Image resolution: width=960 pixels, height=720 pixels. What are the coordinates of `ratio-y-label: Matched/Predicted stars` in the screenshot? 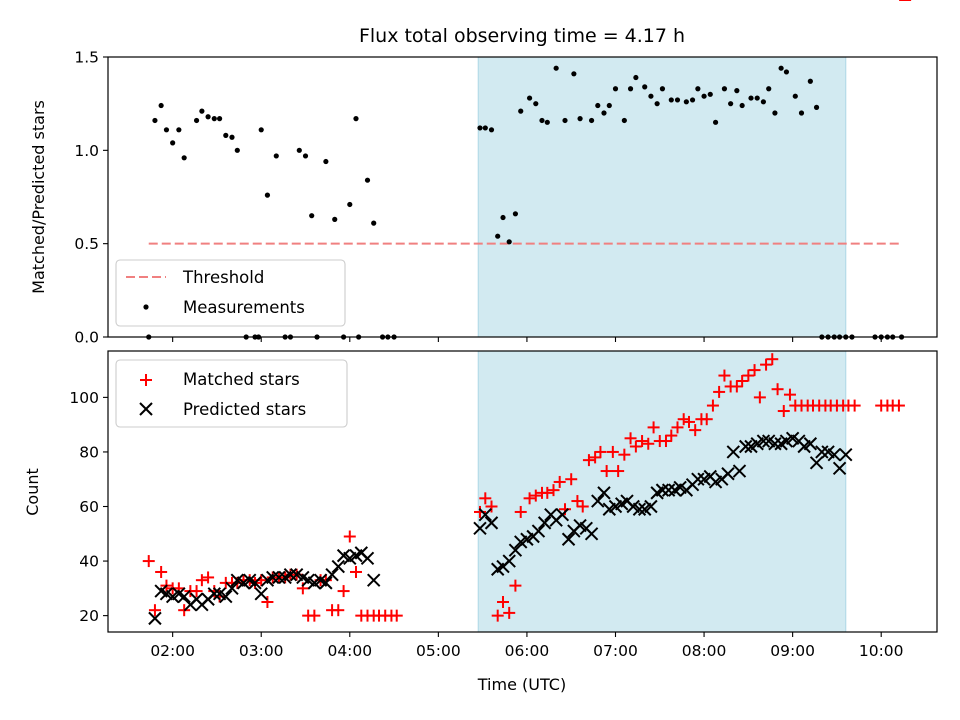 It's located at (38, 197).